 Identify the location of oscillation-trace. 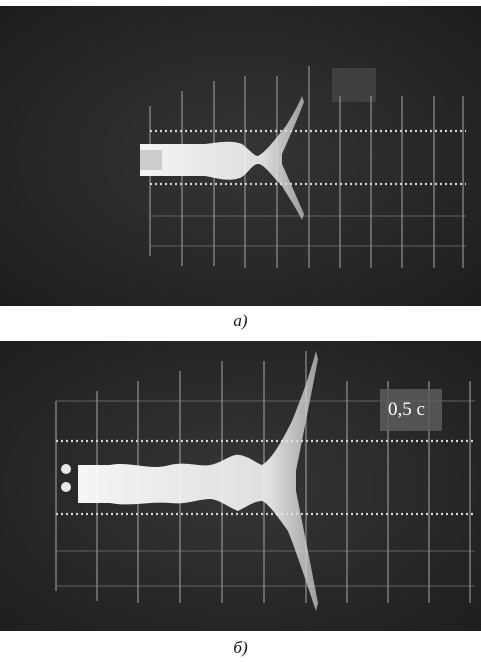
(222, 158).